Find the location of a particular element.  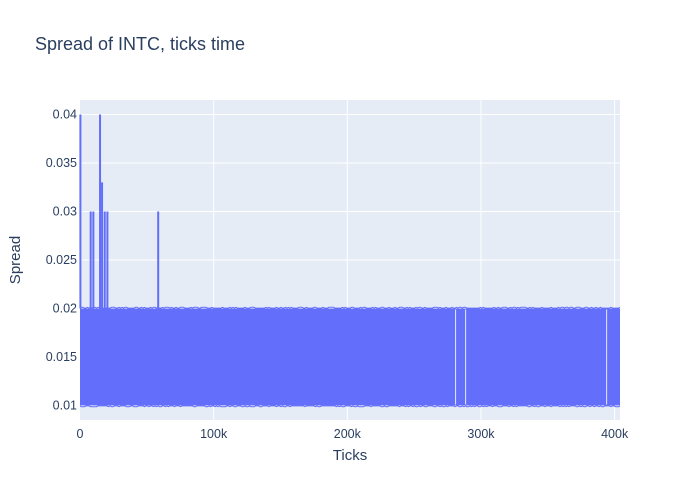

y-tick-label: 0.025 is located at coordinates (61, 260).